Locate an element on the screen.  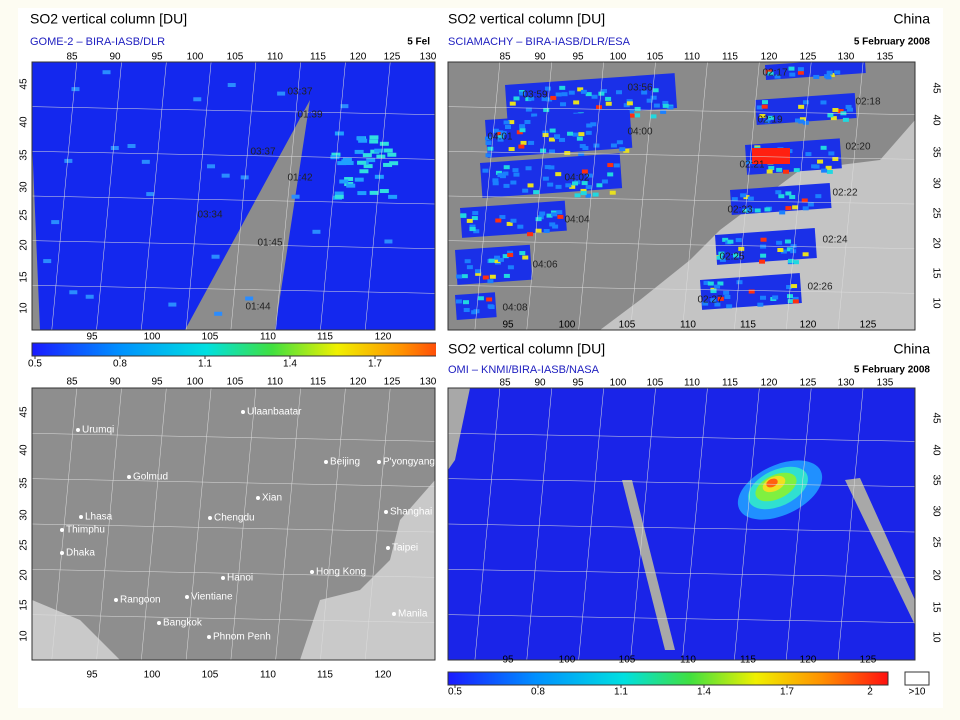
lon-tick-label: 105 is located at coordinates (235, 382).